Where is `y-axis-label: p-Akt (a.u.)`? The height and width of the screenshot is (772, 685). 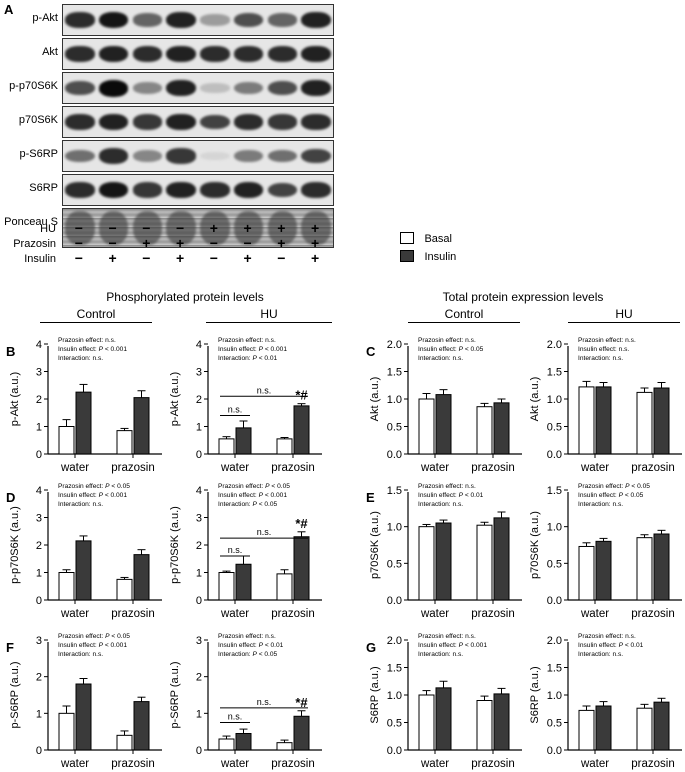
y-axis-label: p-Akt (a.u.) is located at coordinates (175, 399).